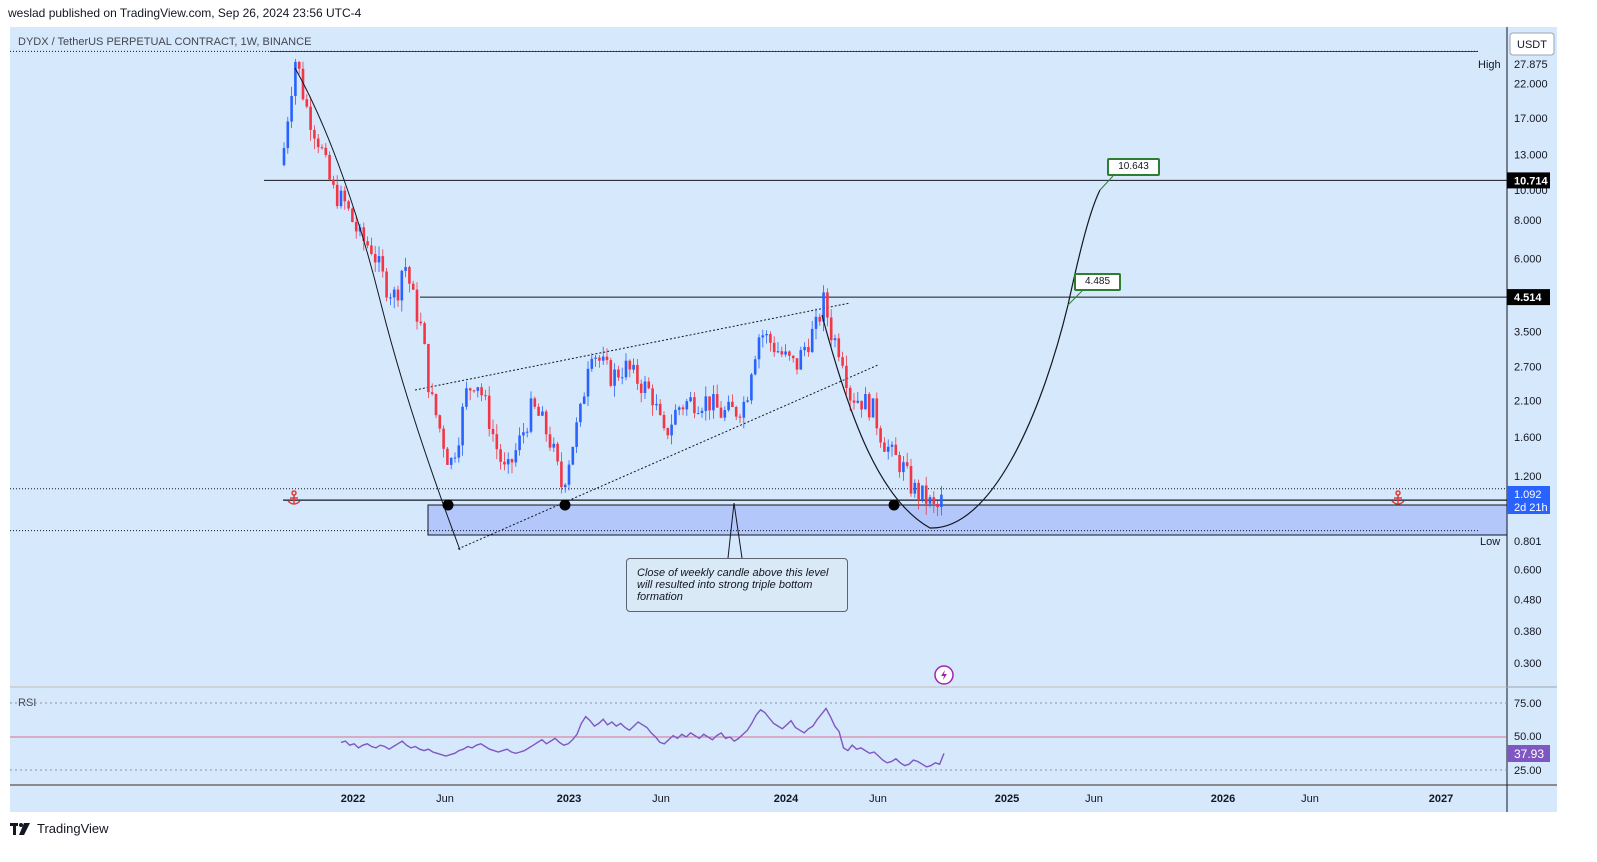  I want to click on rsi-current-box, so click(1528, 753).